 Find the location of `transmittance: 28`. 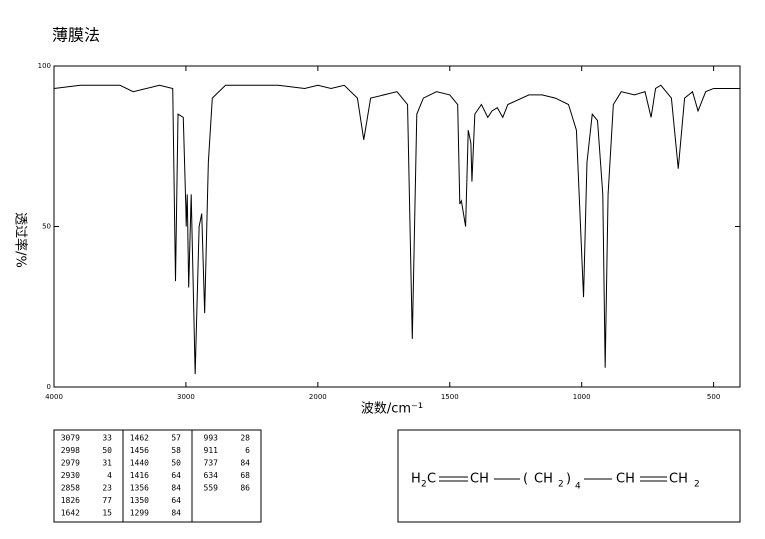

transmittance: 28 is located at coordinates (245, 438).